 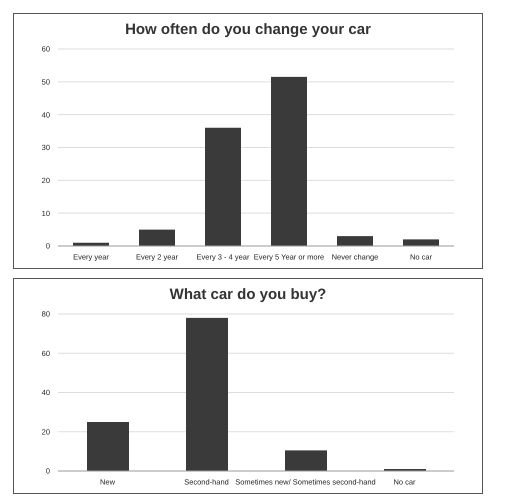 What do you see at coordinates (248, 30) in the screenshot?
I see `chart-title: How often do you change your car` at bounding box center [248, 30].